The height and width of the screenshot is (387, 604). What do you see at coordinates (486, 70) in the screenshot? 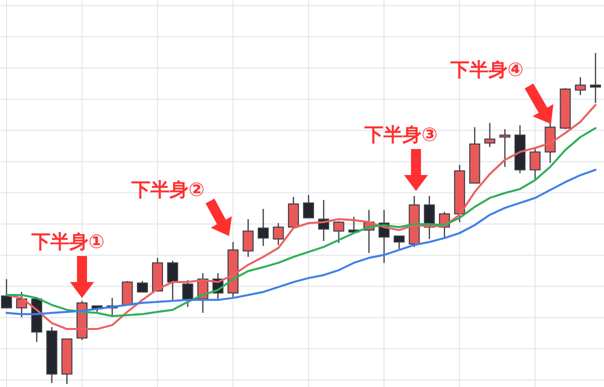
I see `annotation: 下半身④` at bounding box center [486, 70].